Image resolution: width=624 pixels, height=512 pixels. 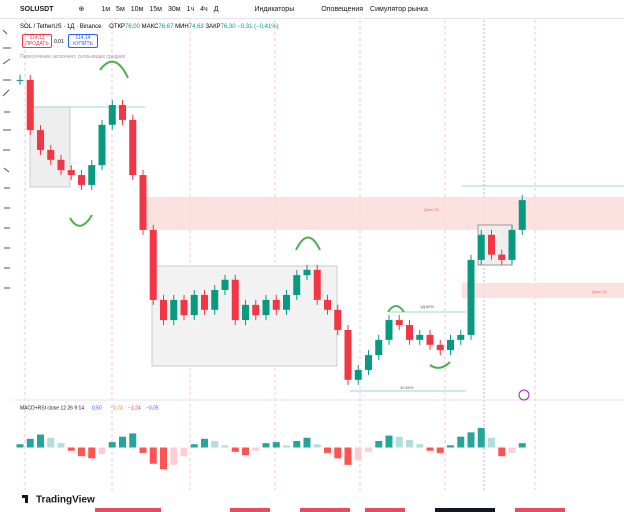 What do you see at coordinates (37, 44) in the screenshot?
I see `sell-label: ПРОДАТЬ` at bounding box center [37, 44].